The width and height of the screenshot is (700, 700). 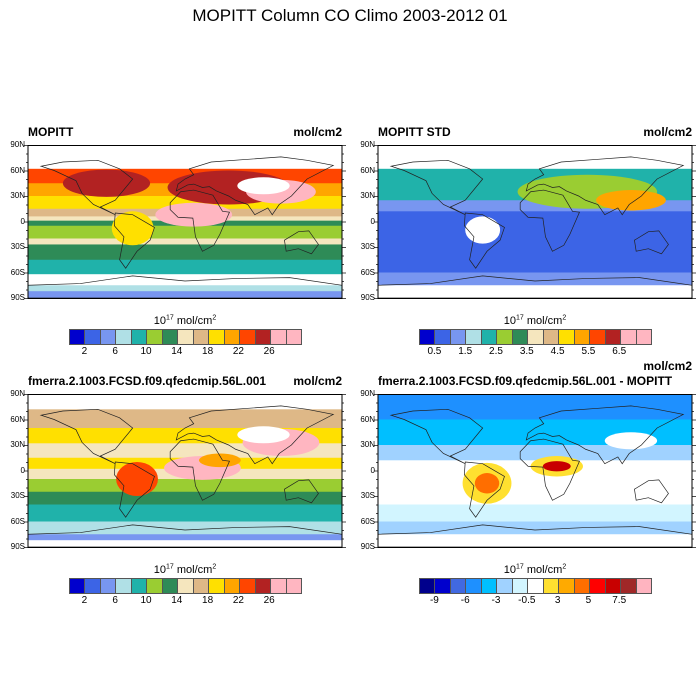 I want to click on colorbar-label: 4.5, so click(x=557, y=351).